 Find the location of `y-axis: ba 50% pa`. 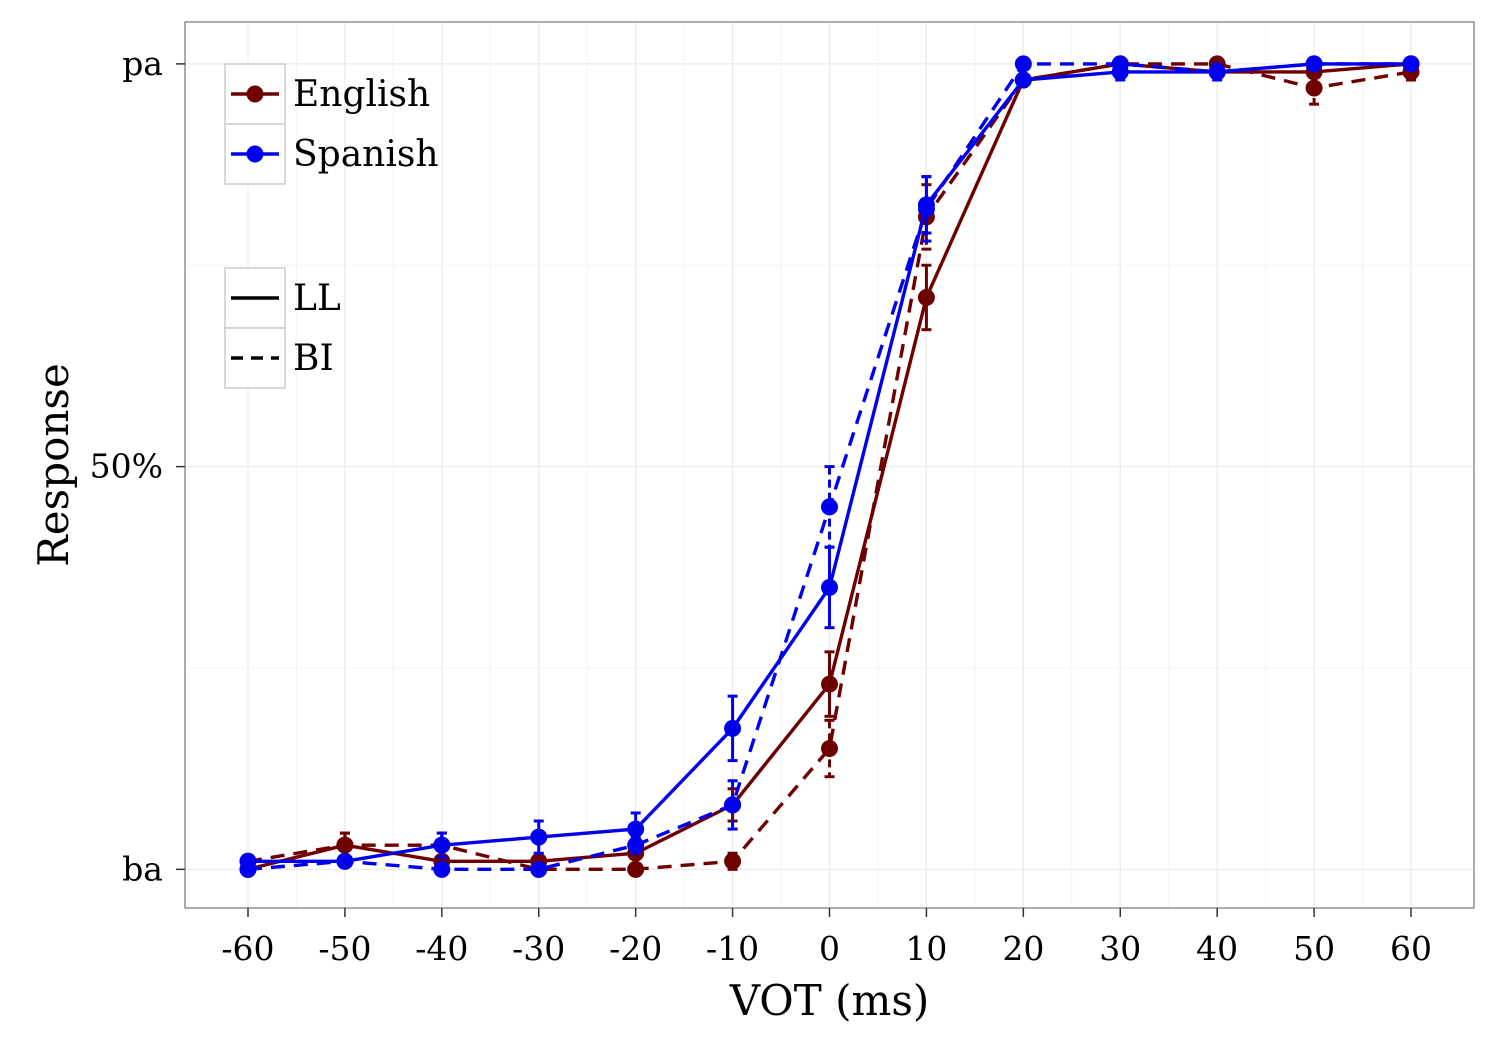

y-axis: ba 50% pa is located at coordinates (137, 466).